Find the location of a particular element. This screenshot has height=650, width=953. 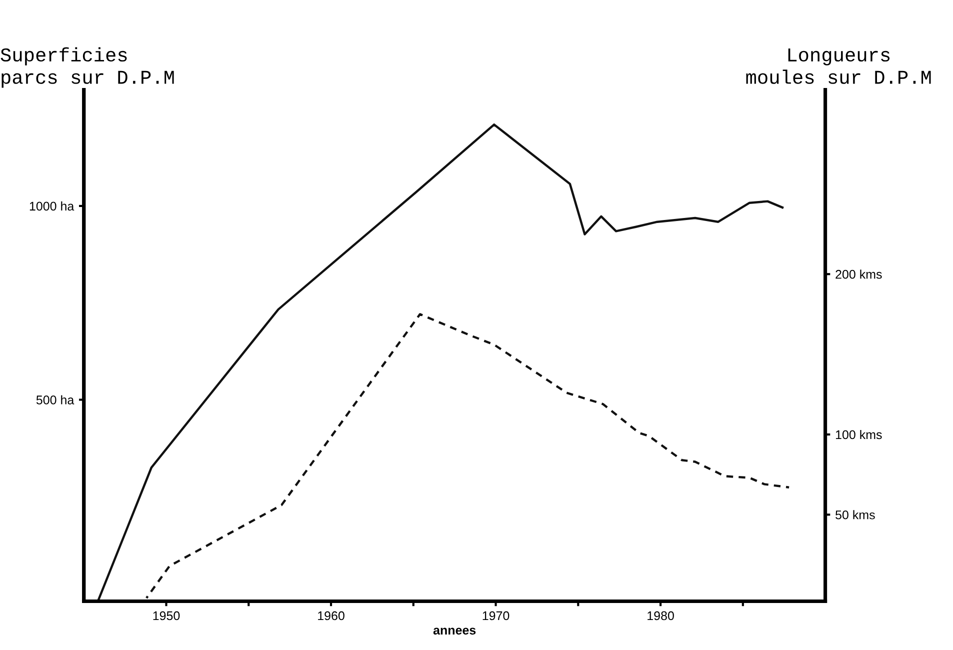

y2-tick-label: 50 kms is located at coordinates (855, 515).